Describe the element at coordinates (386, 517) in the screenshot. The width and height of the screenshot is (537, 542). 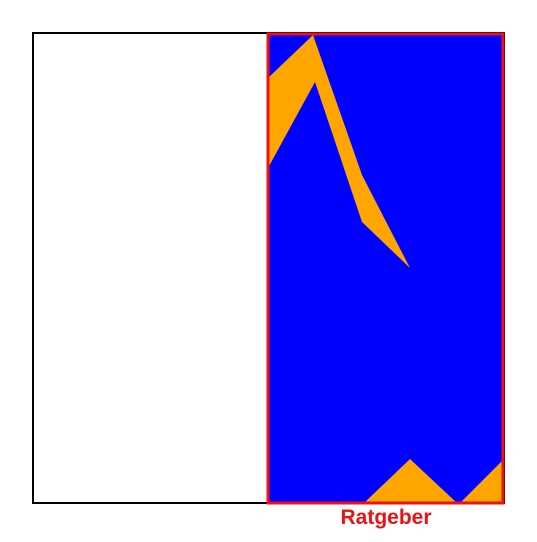
I see `highlight-label: Ratgeber` at that location.